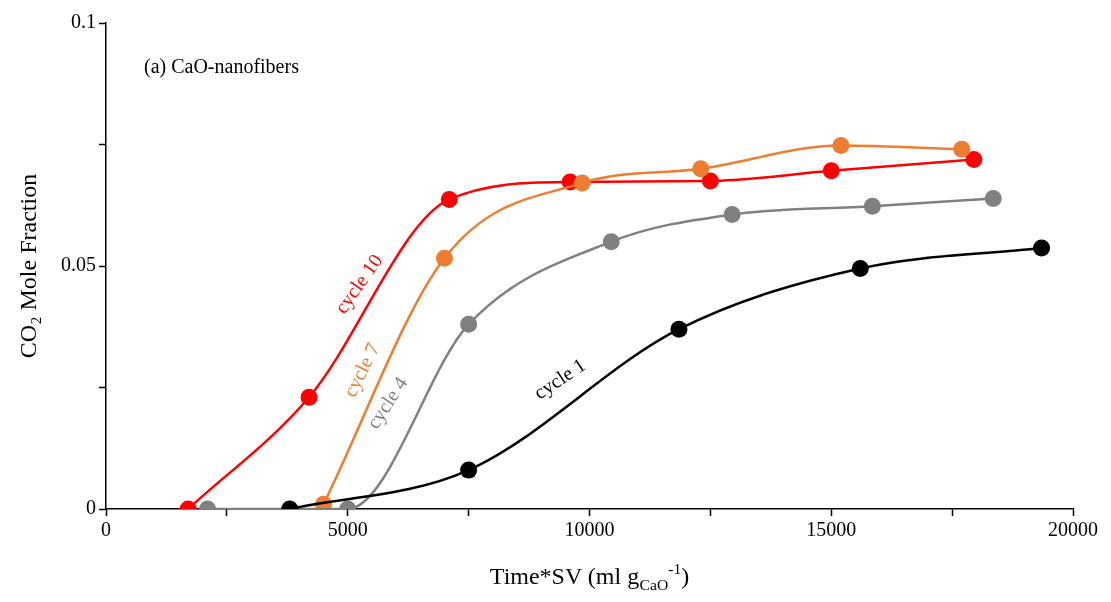 The height and width of the screenshot is (602, 1111). Describe the element at coordinates (83, 21) in the screenshot. I see `y-tick-label: 0.1` at that location.